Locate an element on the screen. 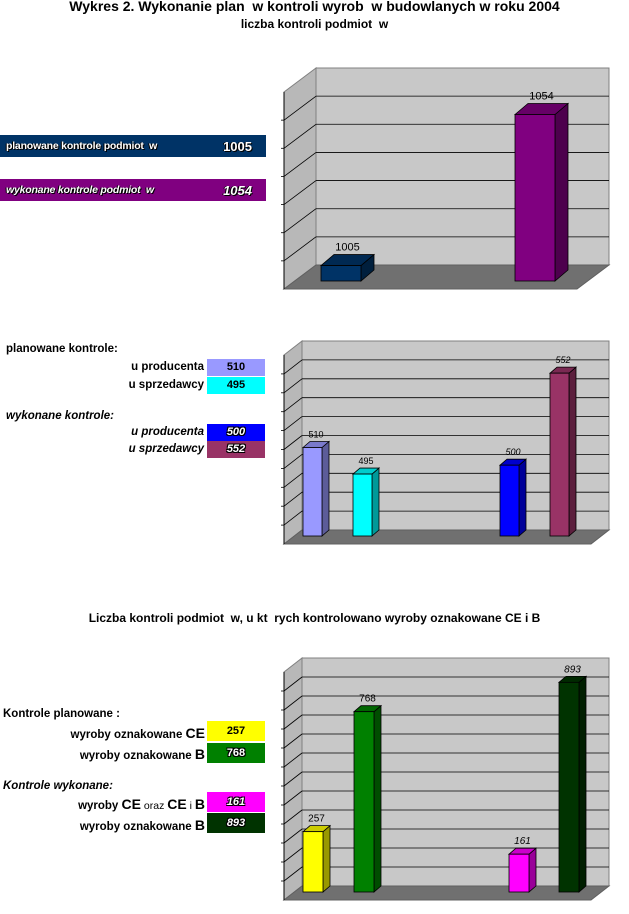  done-heading: wykonane kontrole: is located at coordinates (60, 416).